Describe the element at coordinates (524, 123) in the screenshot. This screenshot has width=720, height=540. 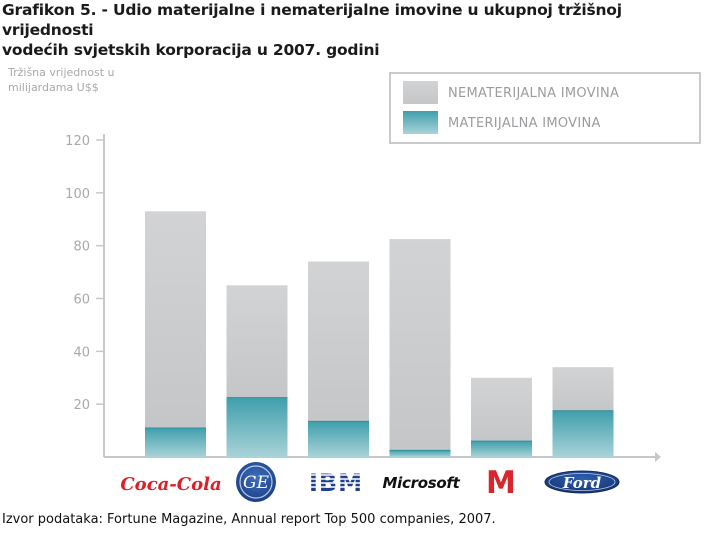
I see `legend-label-tangible: MATERIJALNA IMOVINA` at that location.